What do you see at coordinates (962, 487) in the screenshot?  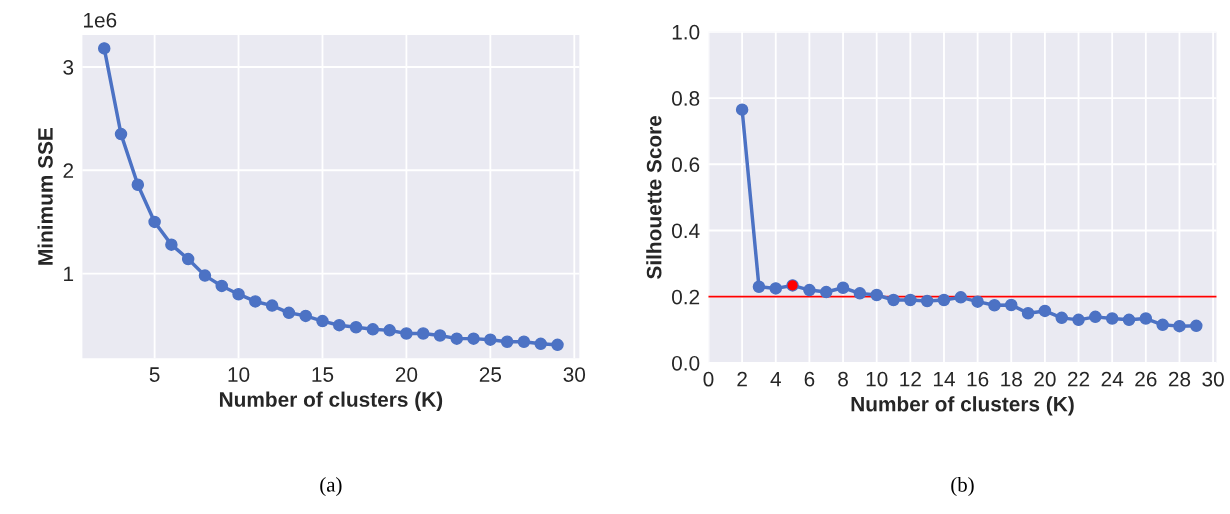 I see `text: (b)` at bounding box center [962, 487].